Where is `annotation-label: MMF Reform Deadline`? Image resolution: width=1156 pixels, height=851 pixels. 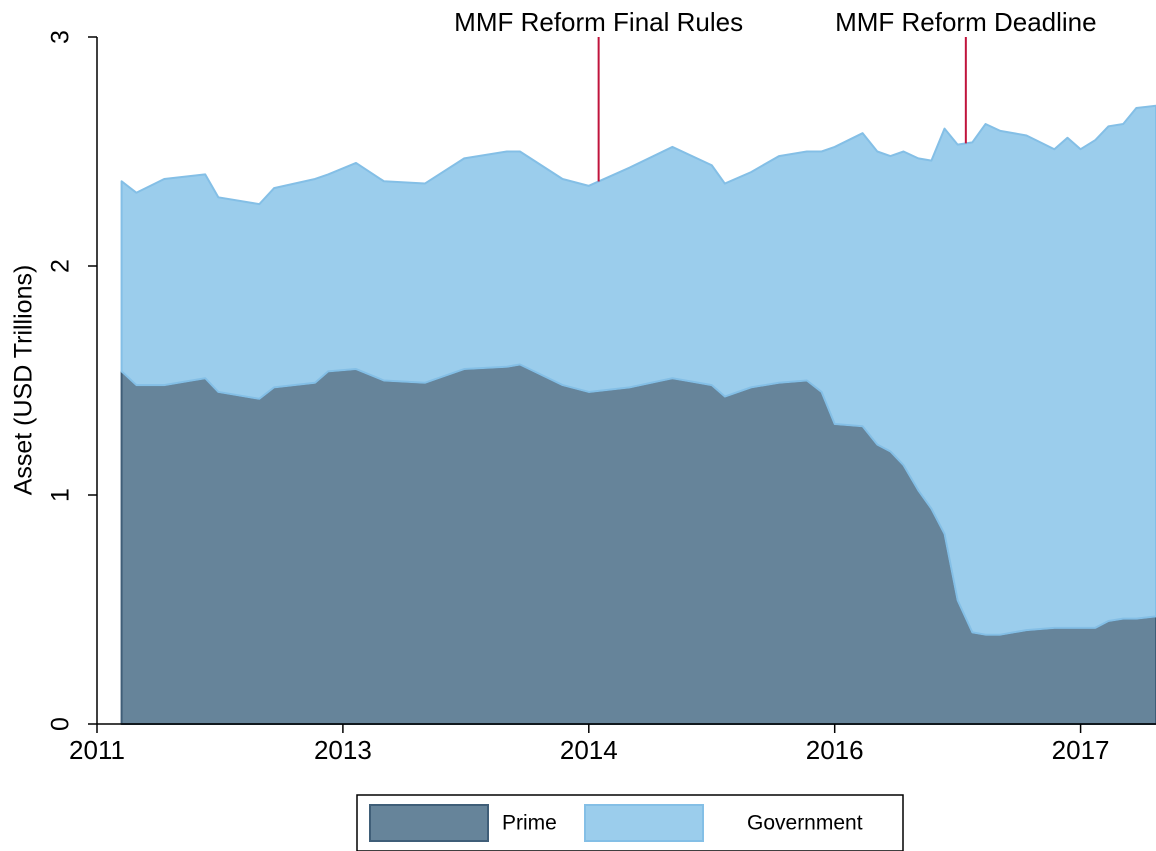
annotation-label: MMF Reform Deadline is located at coordinates (966, 22).